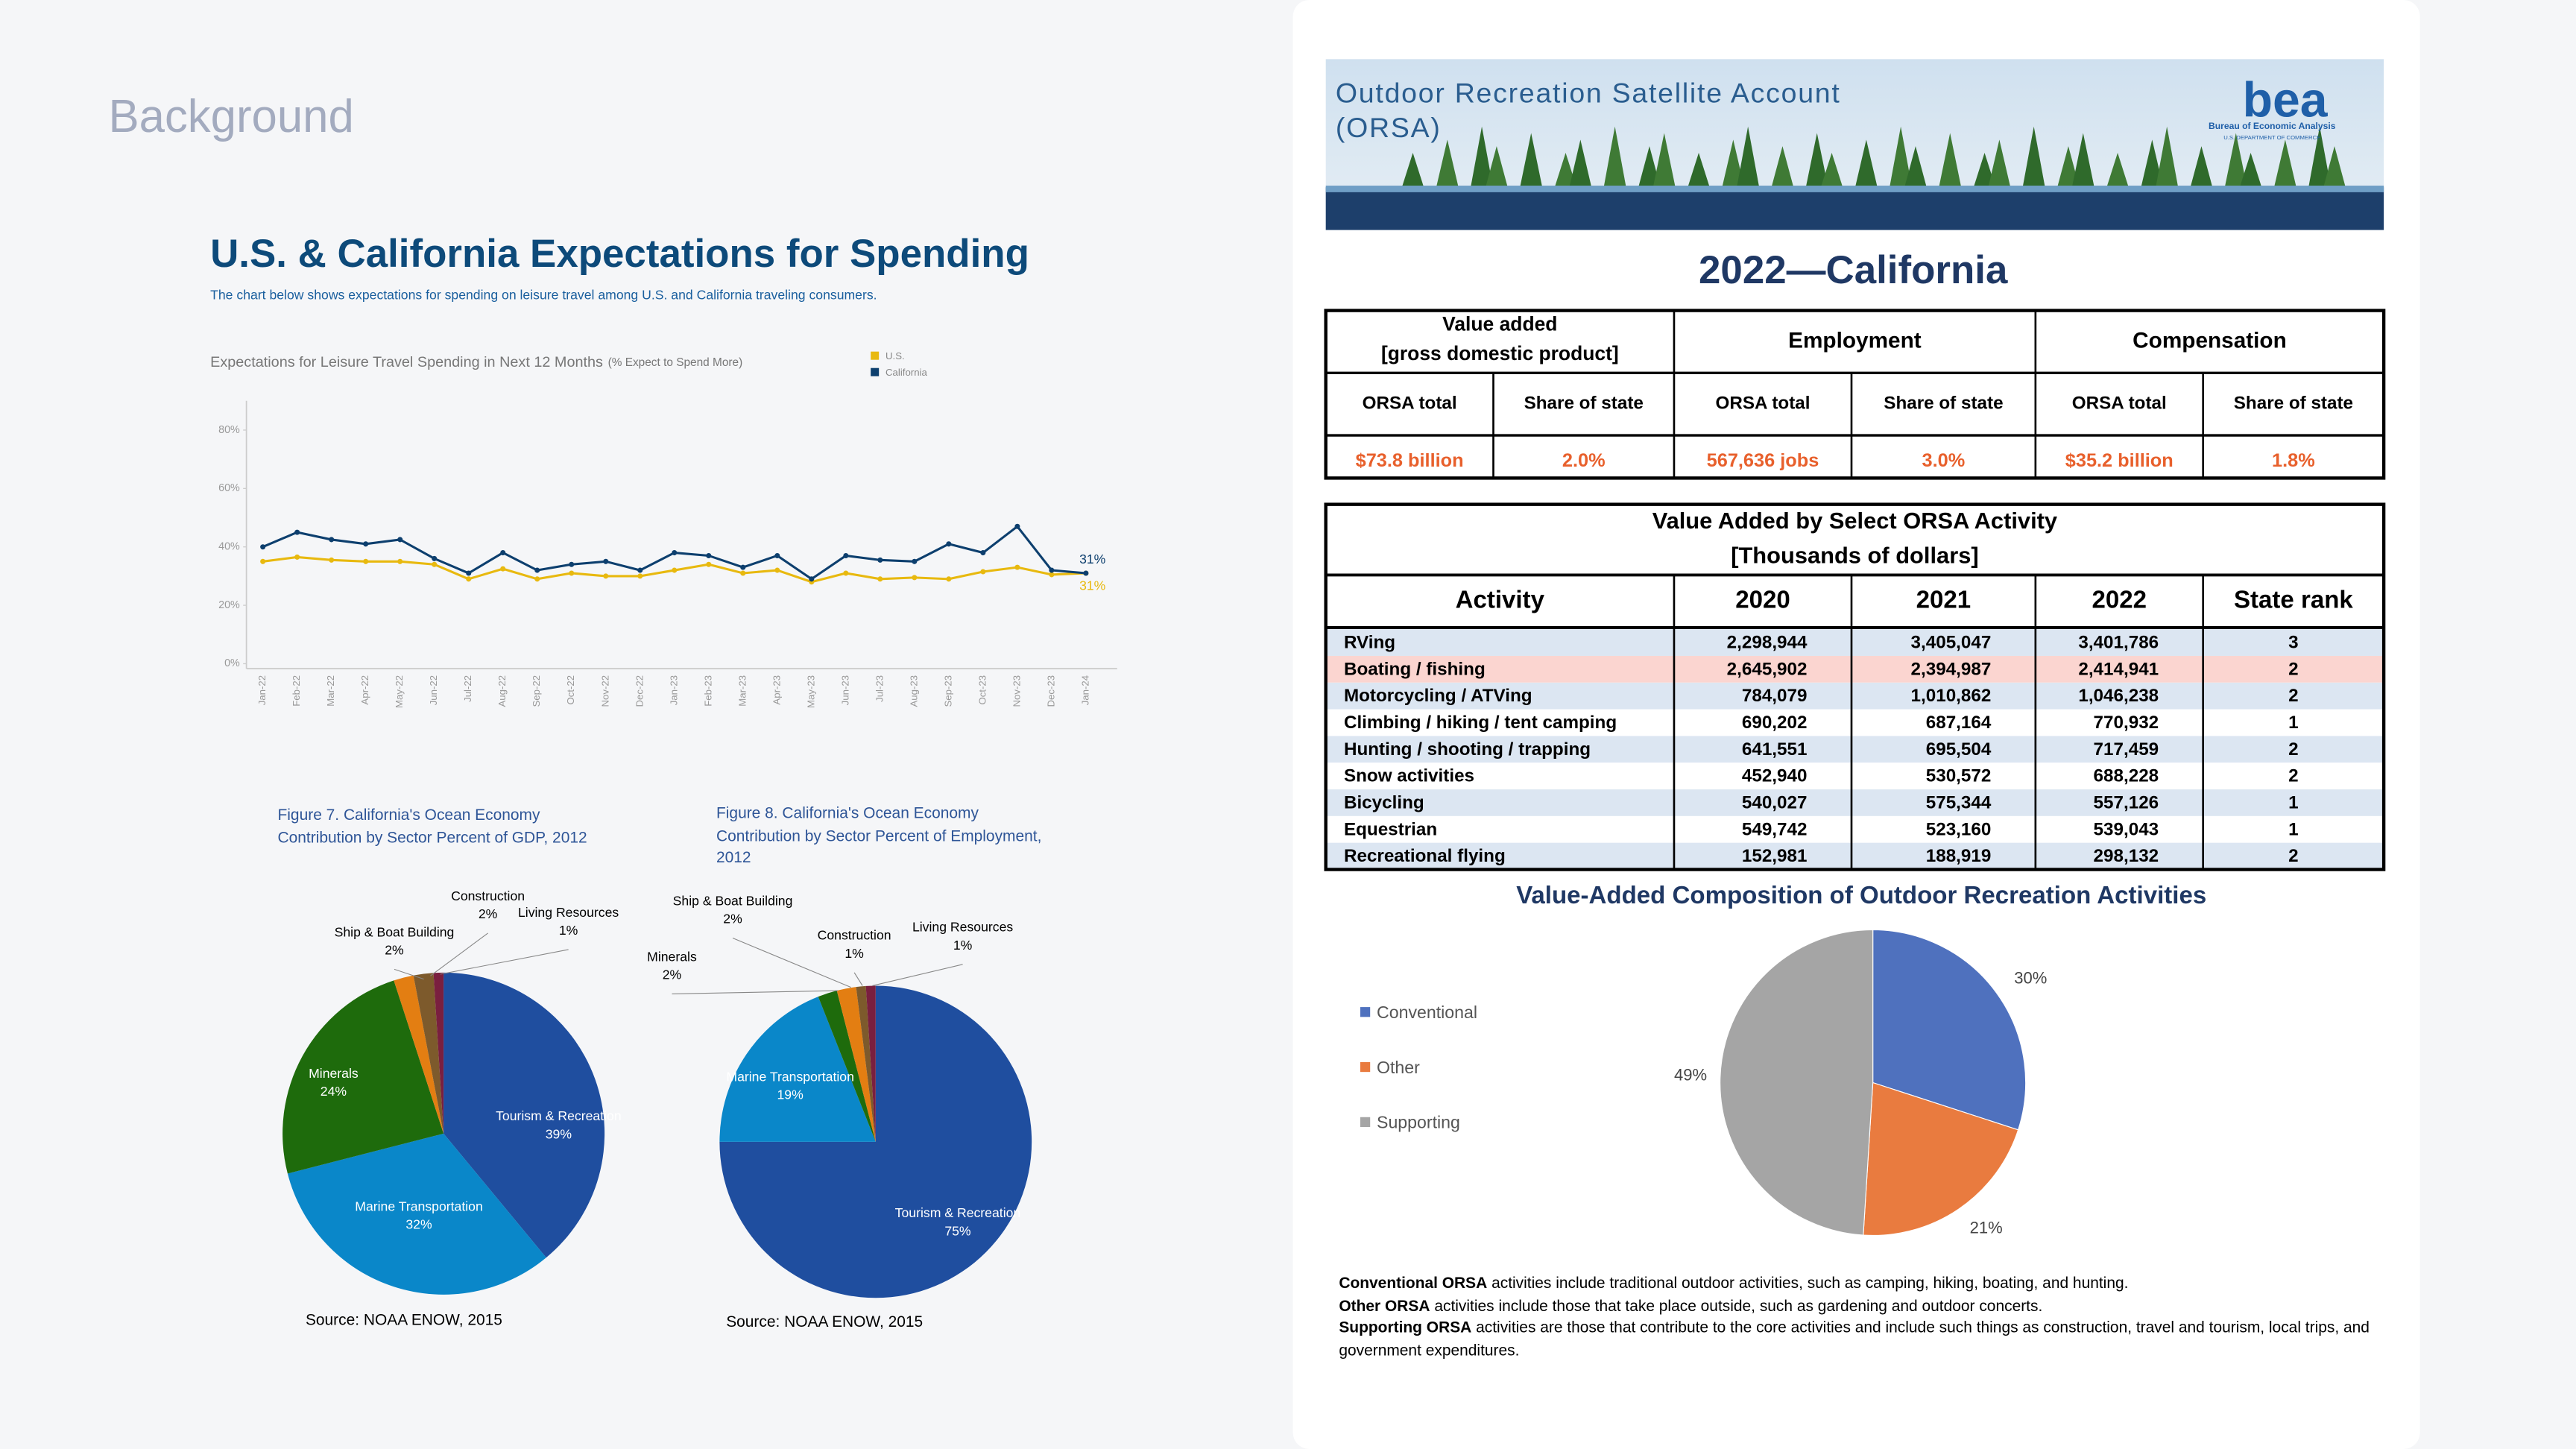 The image size is (2576, 1449). Describe the element at coordinates (1500, 599) in the screenshot. I see `column-header: Activity` at that location.